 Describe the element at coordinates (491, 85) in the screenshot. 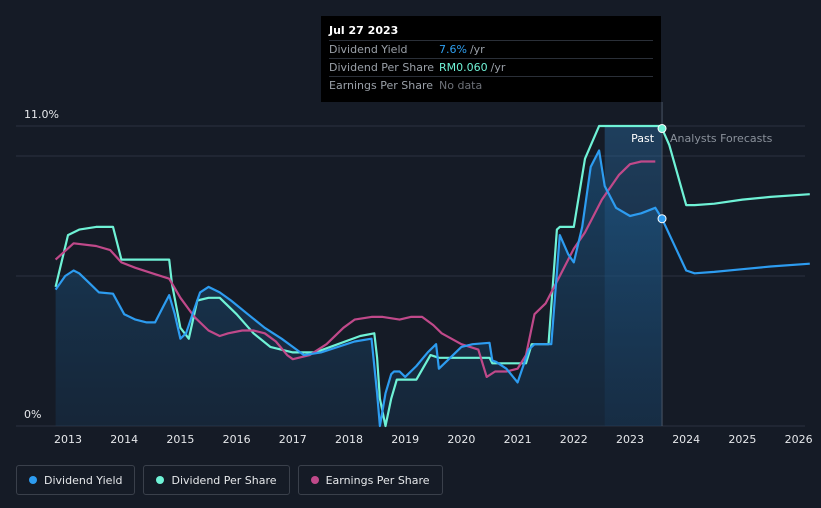

I see `tooltip-row-earnings-per-share: Earnings Per Share No data` at that location.